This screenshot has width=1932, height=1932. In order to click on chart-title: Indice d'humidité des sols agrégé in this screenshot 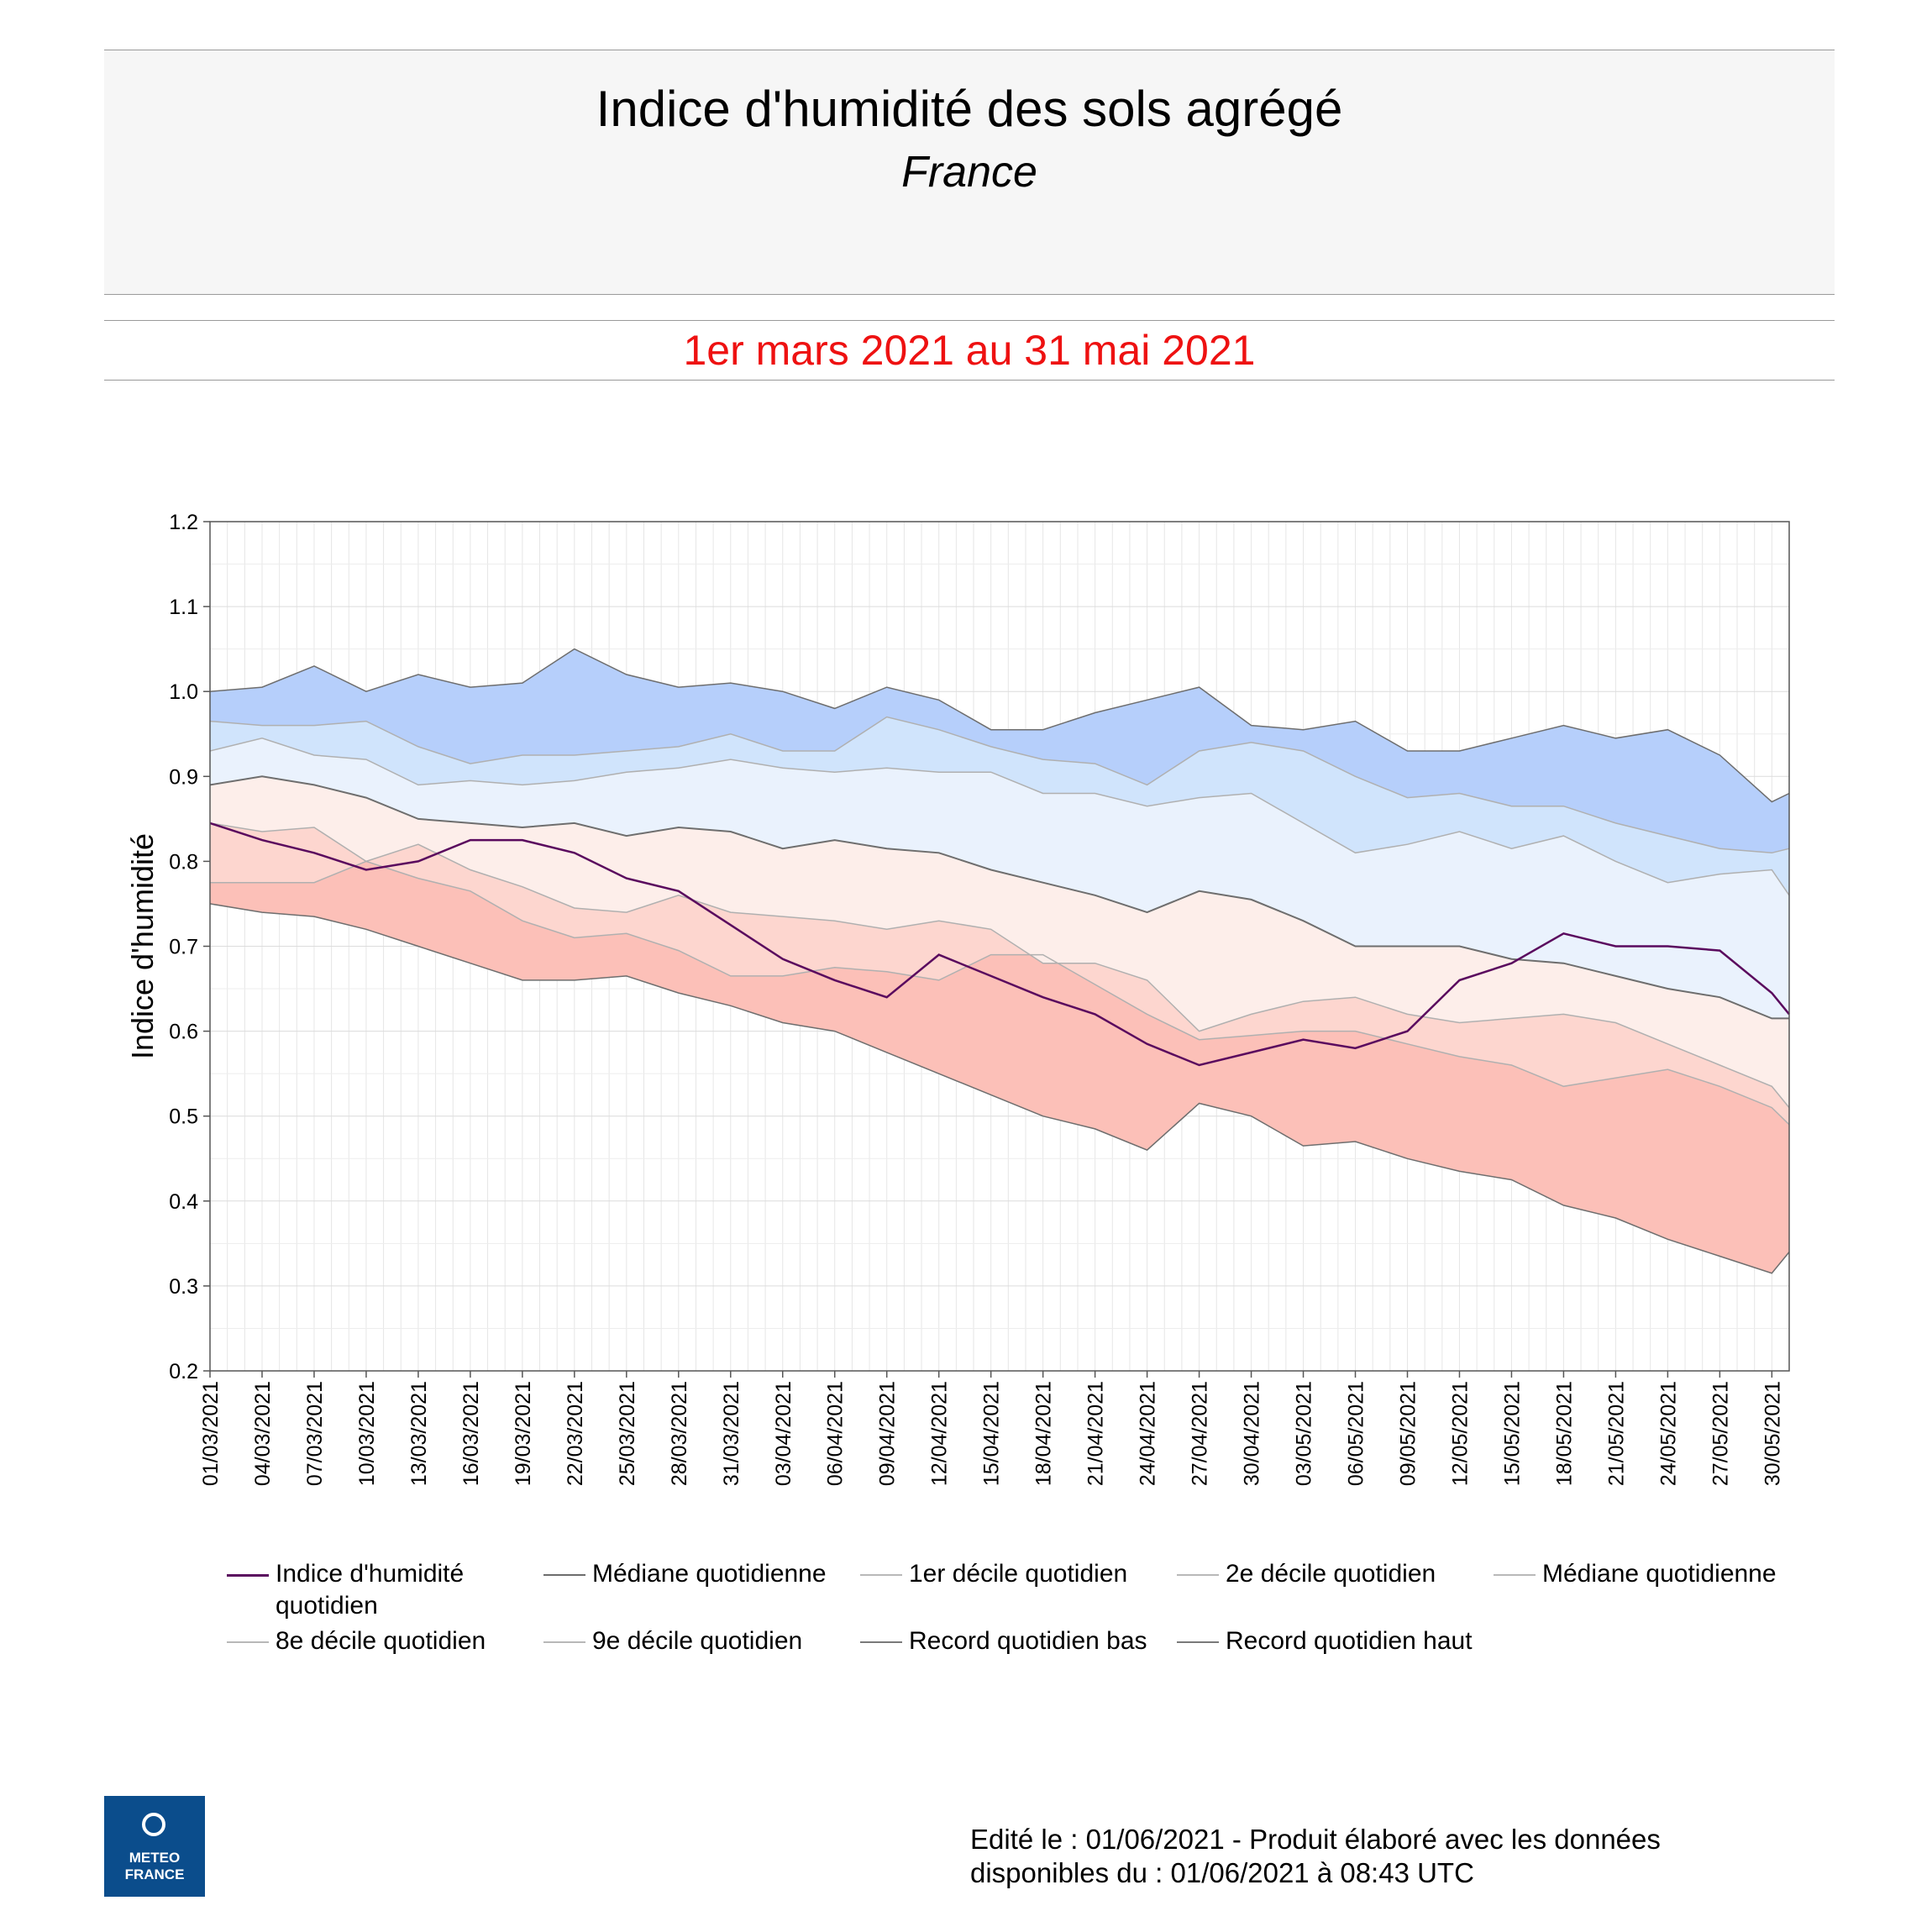, I will do `click(969, 109)`.